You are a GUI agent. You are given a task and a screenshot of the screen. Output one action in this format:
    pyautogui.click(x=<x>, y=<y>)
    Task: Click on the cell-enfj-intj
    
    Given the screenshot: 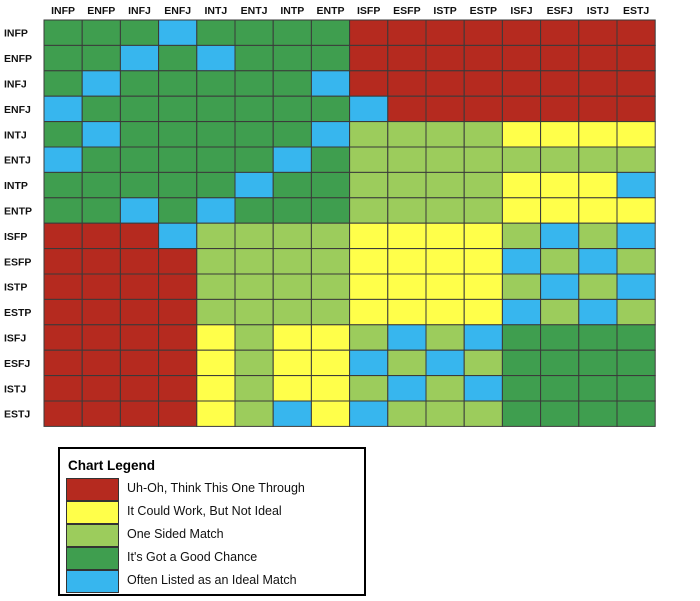 What is the action you would take?
    pyautogui.click(x=216, y=109)
    